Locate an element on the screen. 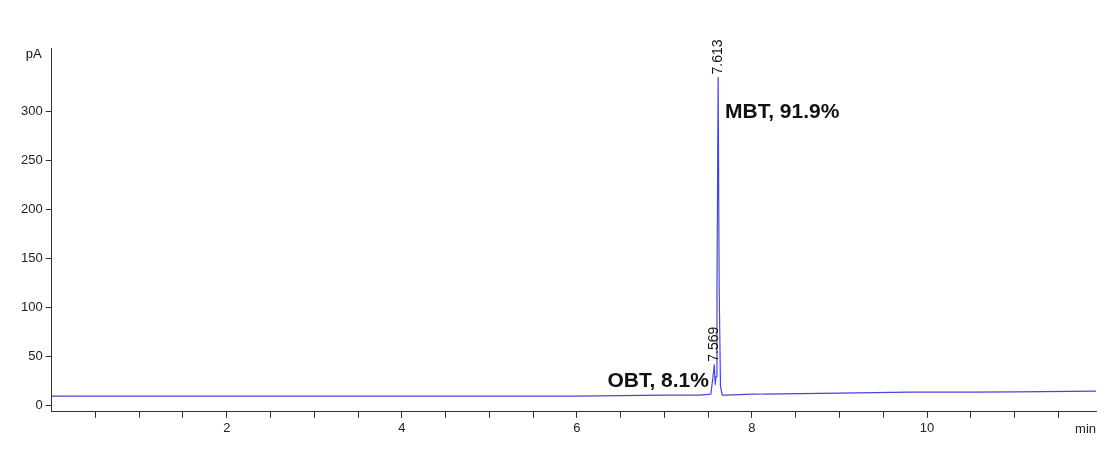 The width and height of the screenshot is (1108, 449). y-tick-label: 200 is located at coordinates (31, 209).